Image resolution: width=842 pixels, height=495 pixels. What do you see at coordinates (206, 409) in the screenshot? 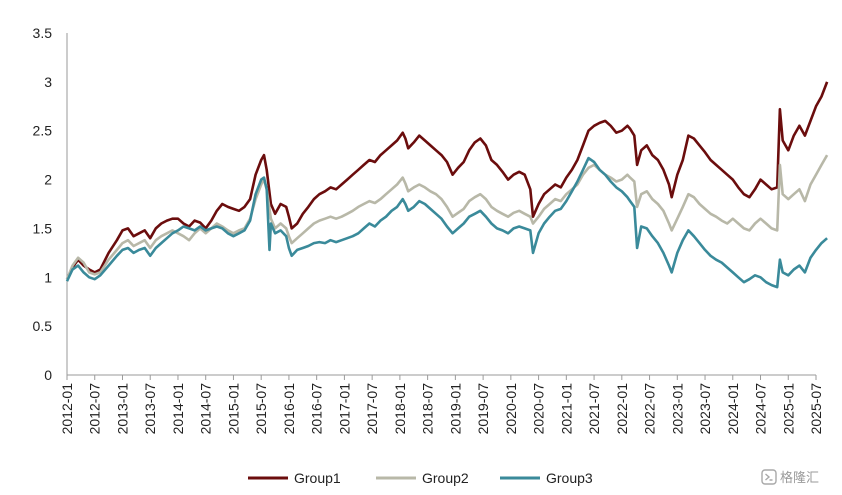
I see `x-tick-label: 2014-07` at bounding box center [206, 409].